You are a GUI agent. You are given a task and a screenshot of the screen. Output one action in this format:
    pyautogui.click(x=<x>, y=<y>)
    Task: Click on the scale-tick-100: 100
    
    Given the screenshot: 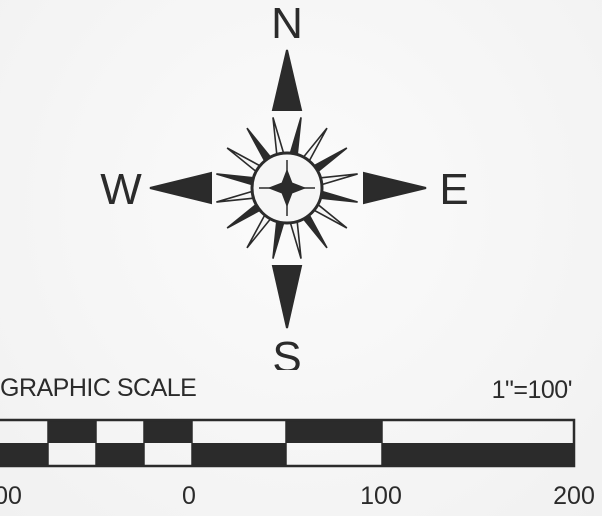 What is the action you would take?
    pyautogui.click(x=381, y=496)
    